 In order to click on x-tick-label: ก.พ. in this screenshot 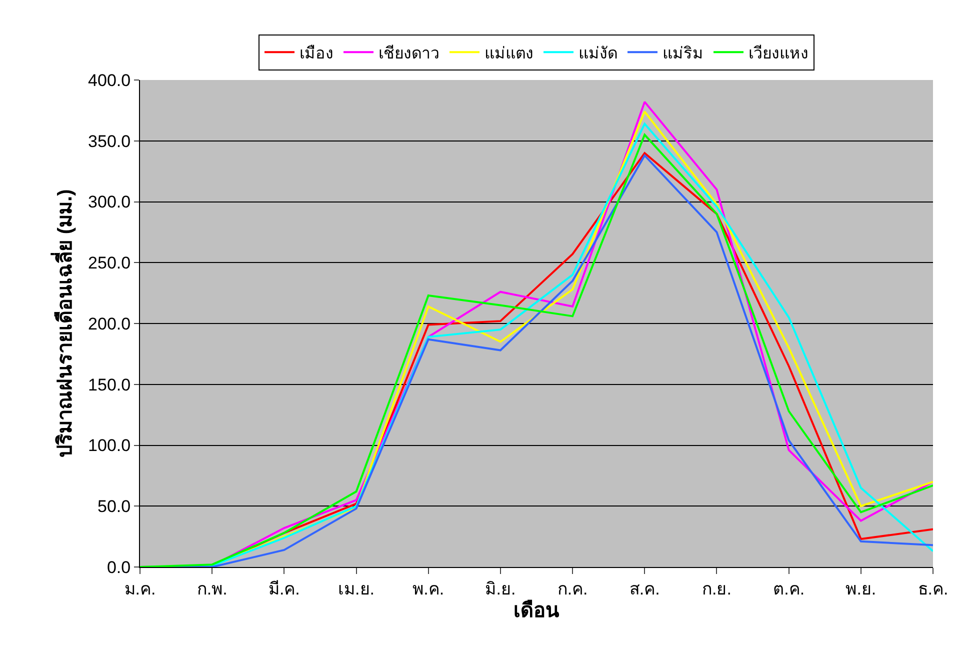, I will do `click(212, 588)`.